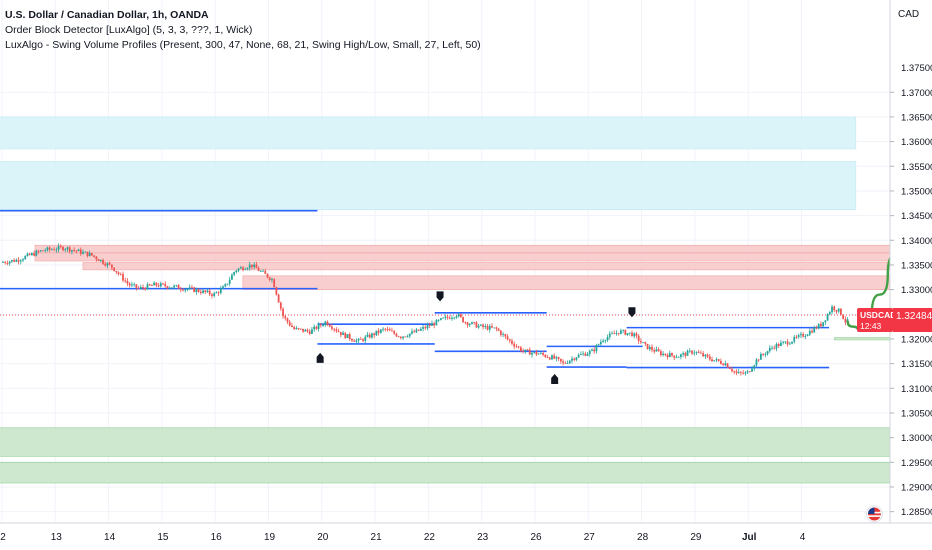 Image resolution: width=932 pixels, height=550 pixels. Describe the element at coordinates (914, 317) in the screenshot. I see `last-price-value: 1.32484` at that location.